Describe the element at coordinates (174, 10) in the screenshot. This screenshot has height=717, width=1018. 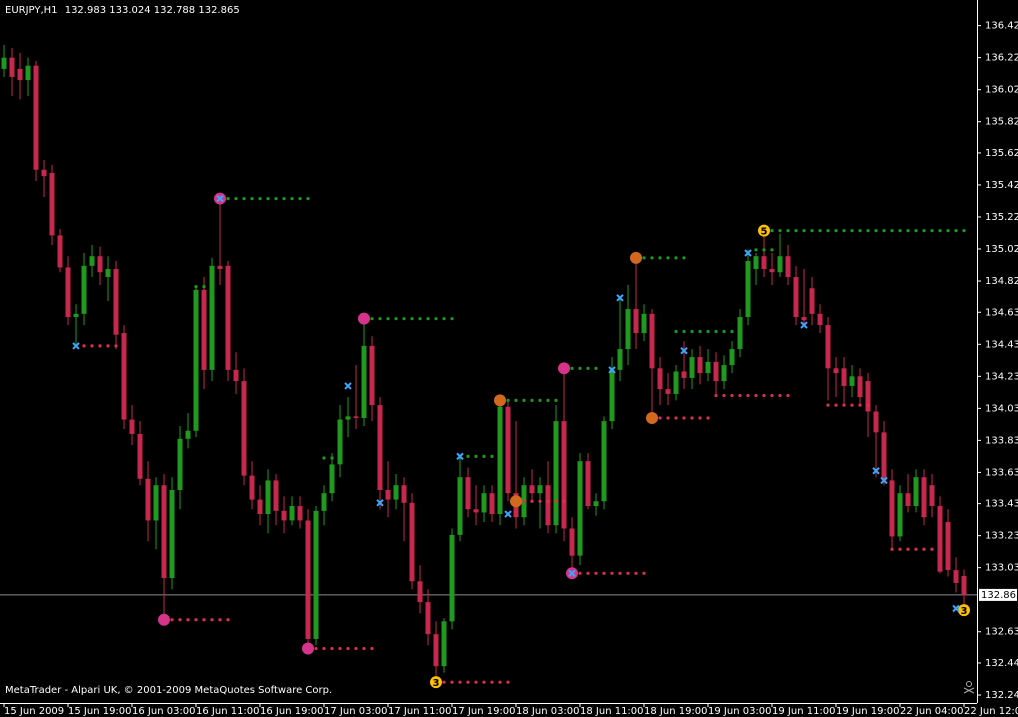
I see `header-low: 132.788` at that location.